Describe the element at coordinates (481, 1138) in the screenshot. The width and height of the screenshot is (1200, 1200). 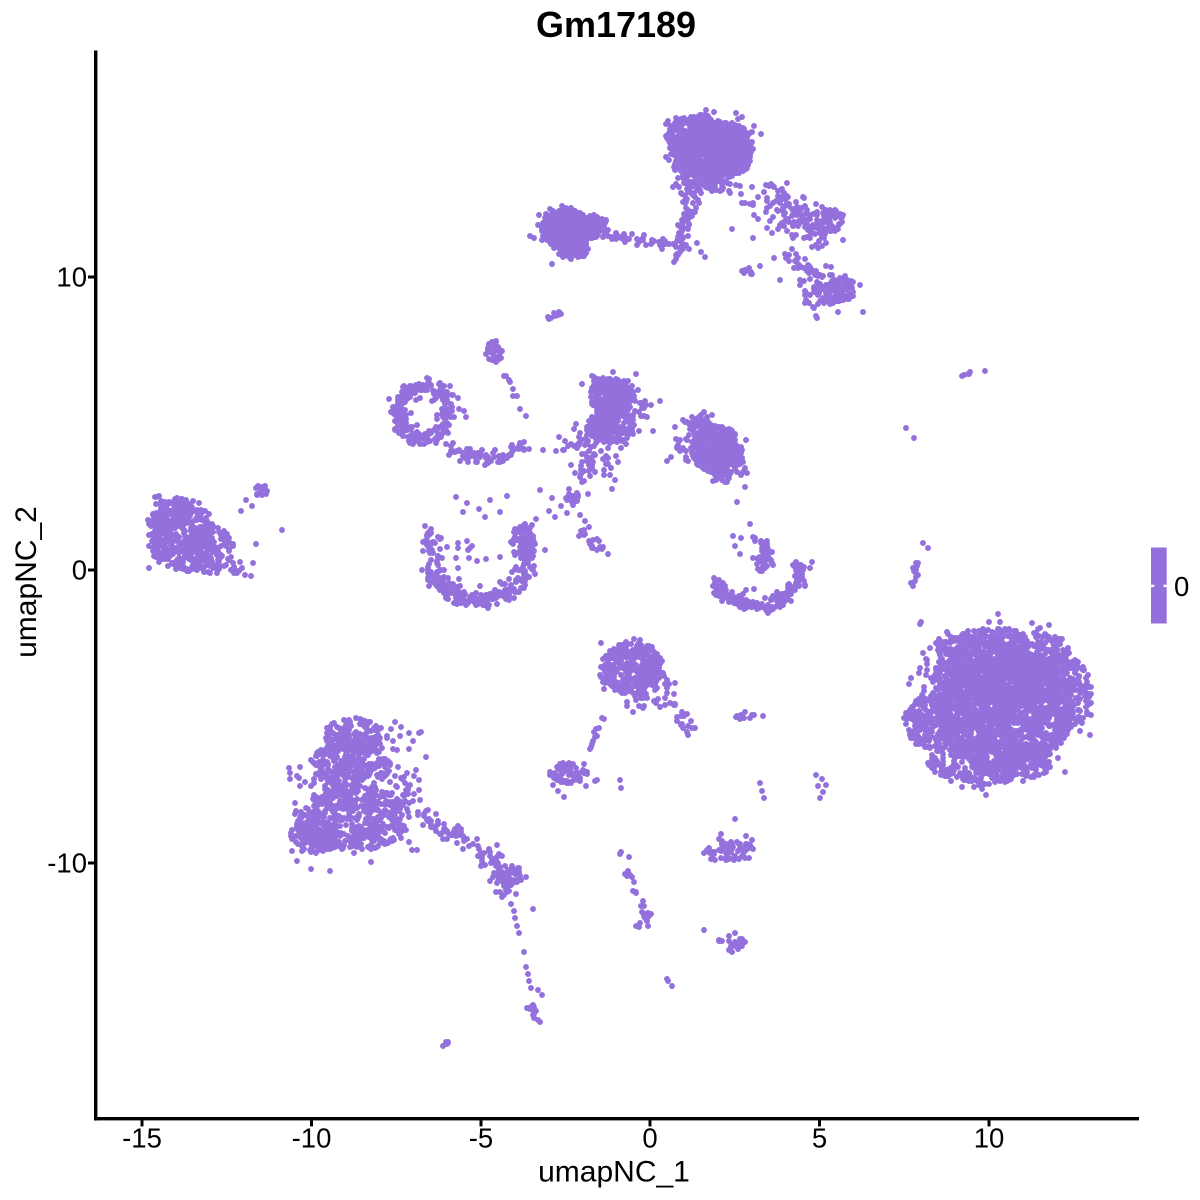
I see `svg-text: -5` at that location.